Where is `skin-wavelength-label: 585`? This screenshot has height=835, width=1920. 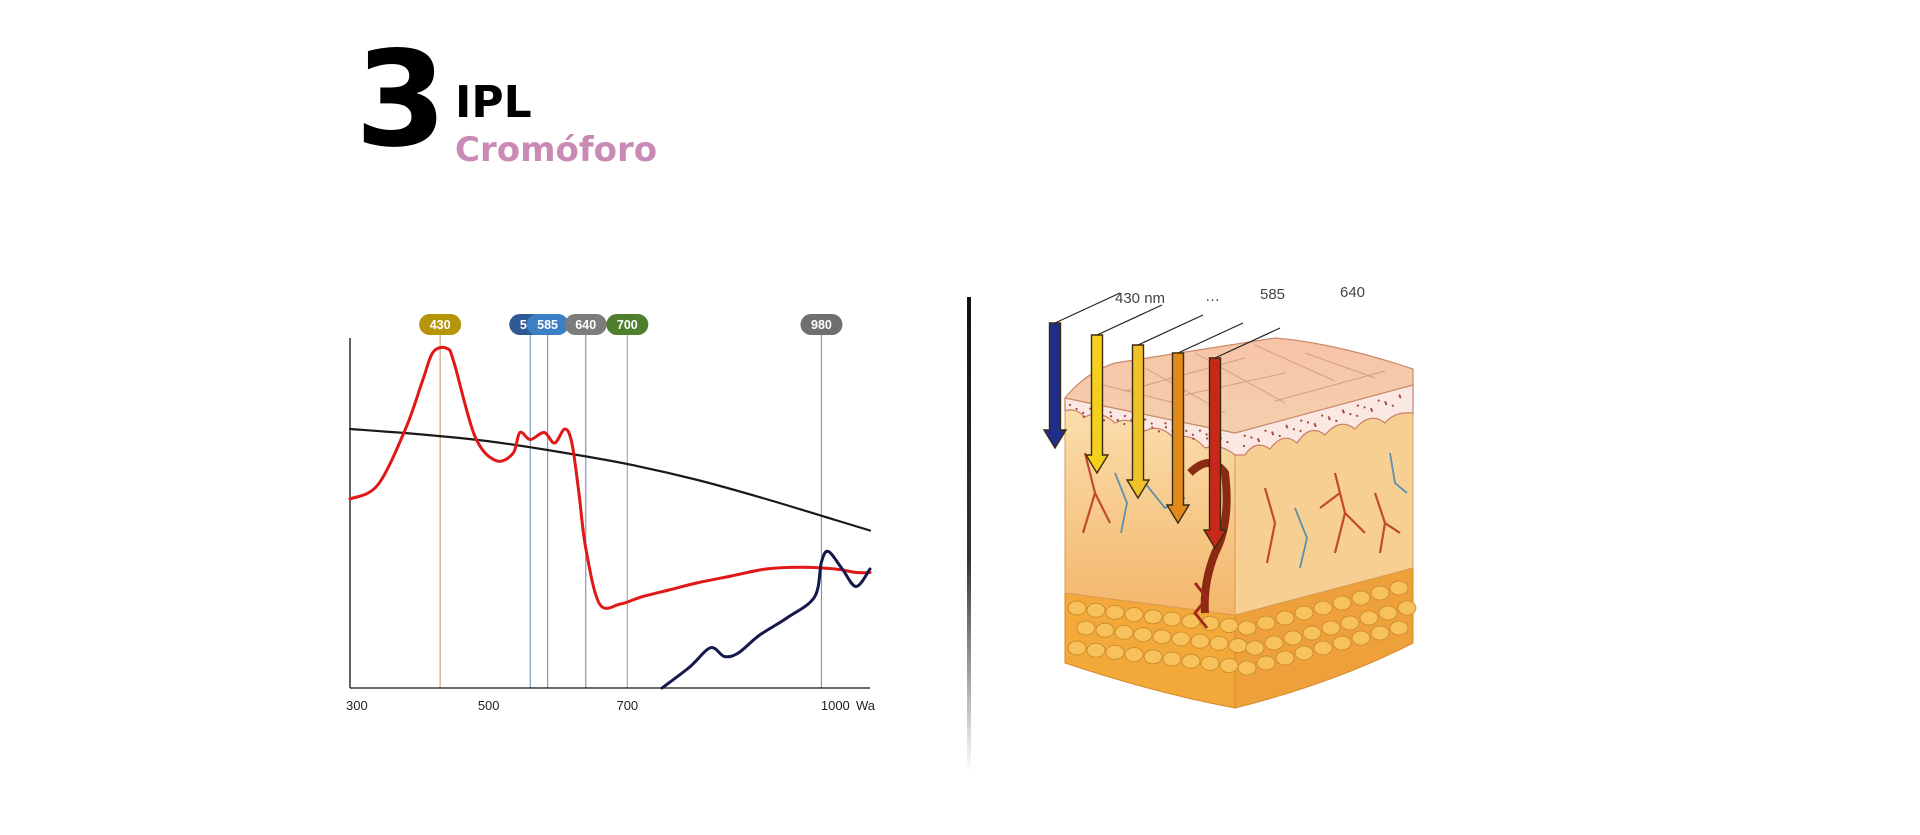
skin-wavelength-label: 585 is located at coordinates (1272, 294).